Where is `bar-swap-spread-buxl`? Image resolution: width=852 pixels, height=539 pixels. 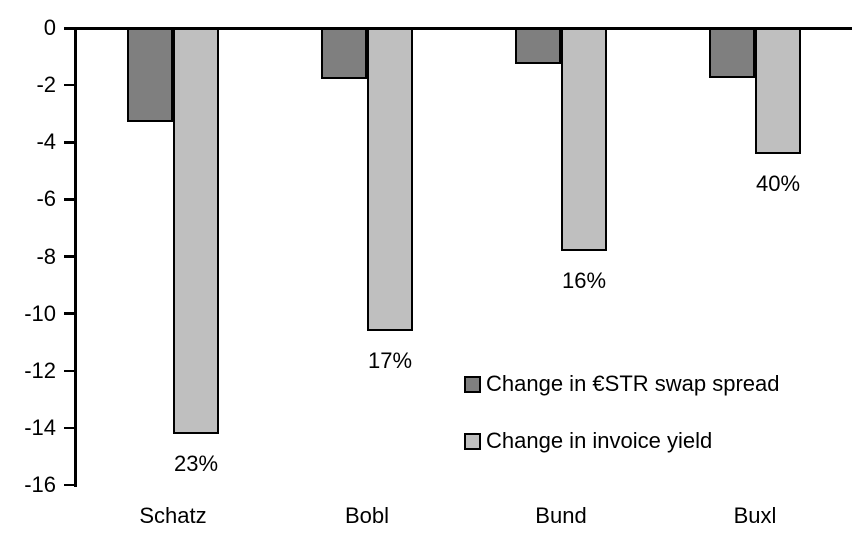 bar-swap-spread-buxl is located at coordinates (732, 53).